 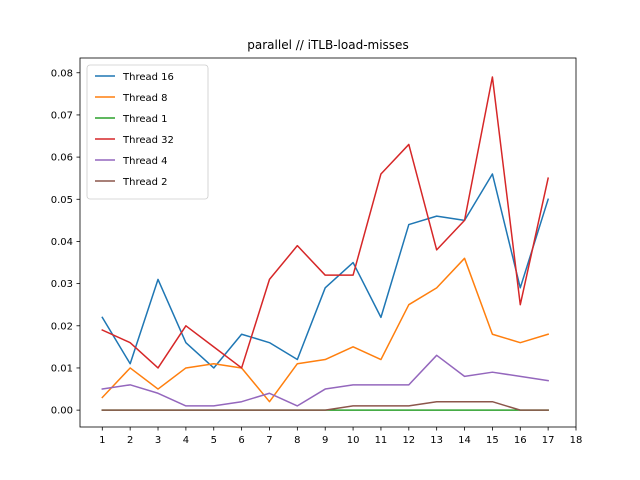 I want to click on y-tick-label: 0.00, so click(x=62, y=411).